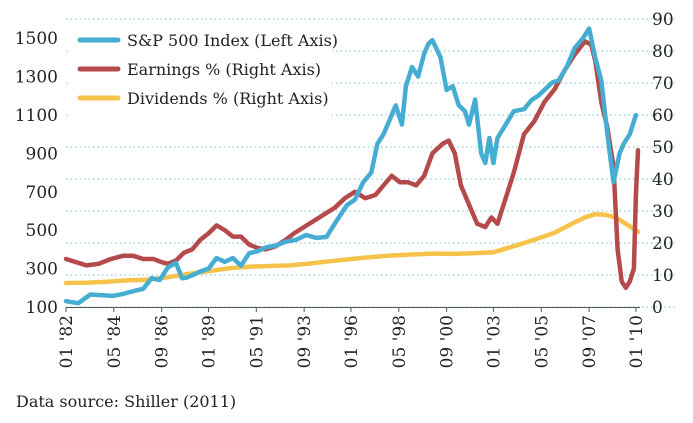  I want to click on right-axis-tick-label: 60, so click(663, 116).